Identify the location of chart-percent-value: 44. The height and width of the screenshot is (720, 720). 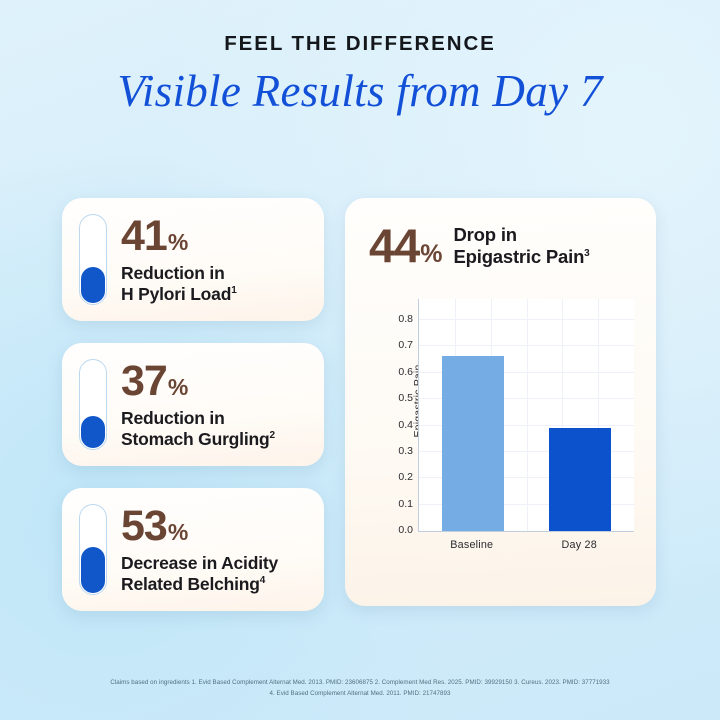
(394, 245).